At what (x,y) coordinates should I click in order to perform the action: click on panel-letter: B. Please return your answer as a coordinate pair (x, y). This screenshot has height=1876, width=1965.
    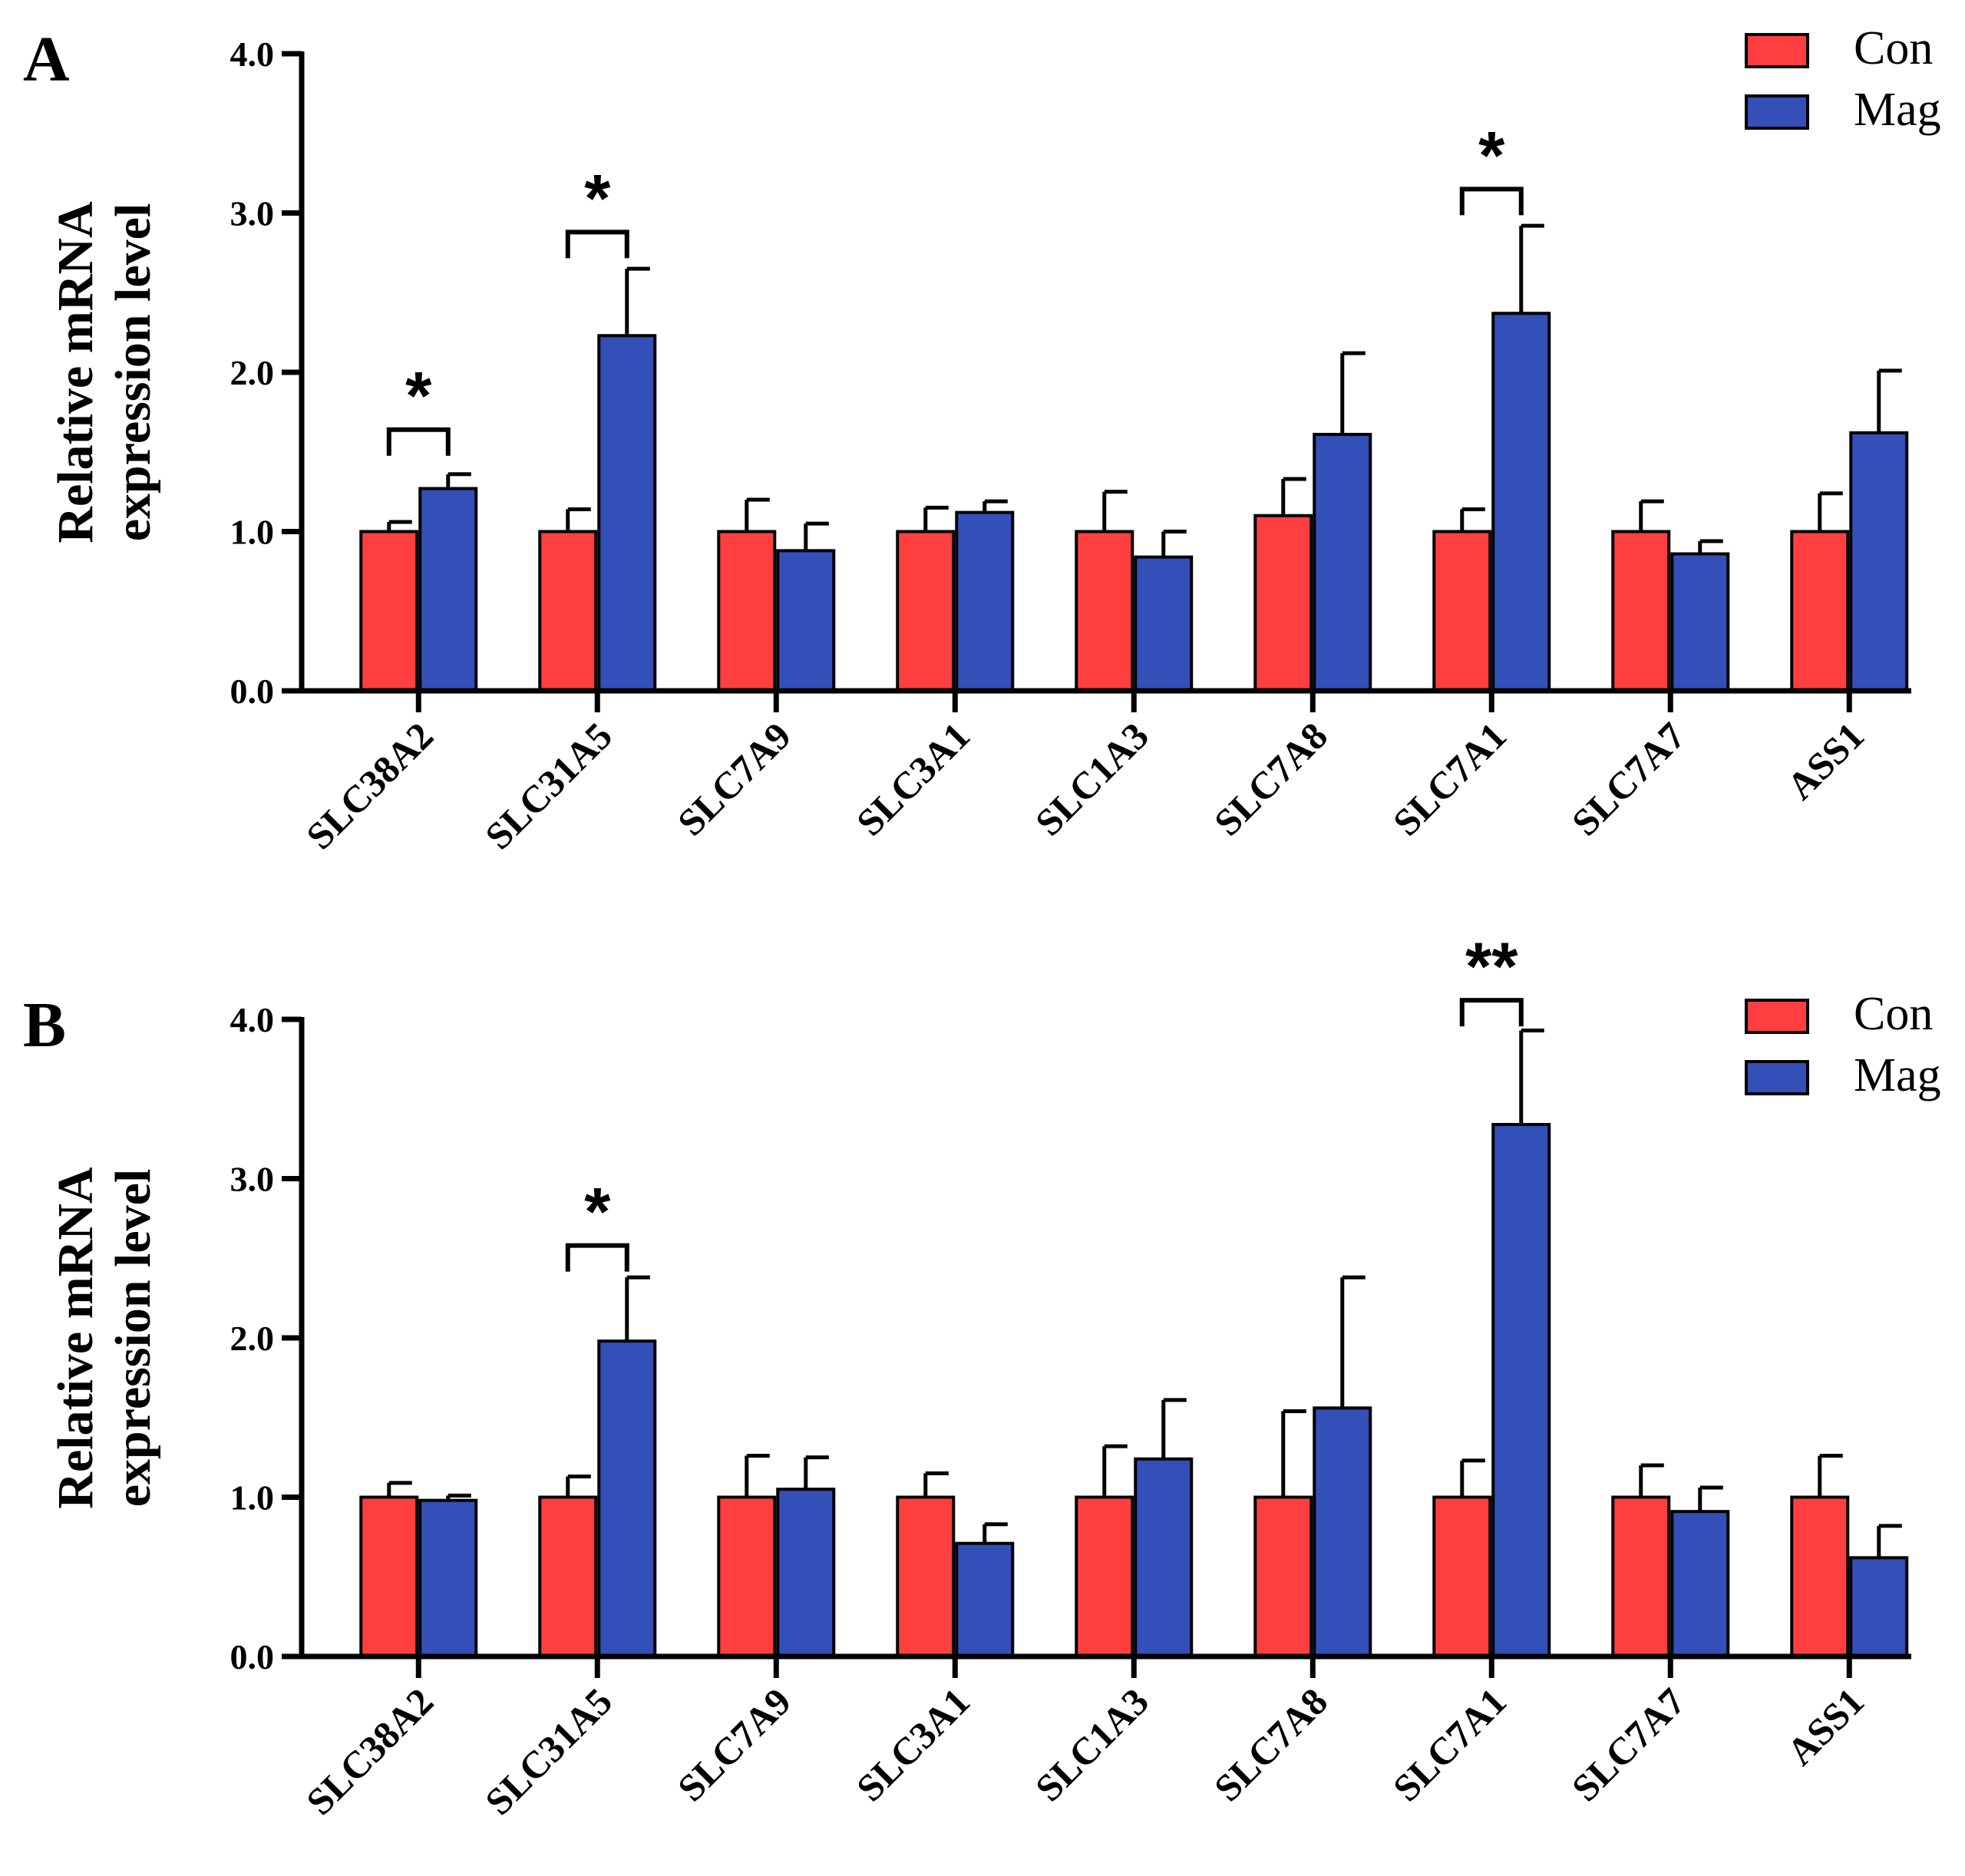
    Looking at the image, I should click on (45, 1025).